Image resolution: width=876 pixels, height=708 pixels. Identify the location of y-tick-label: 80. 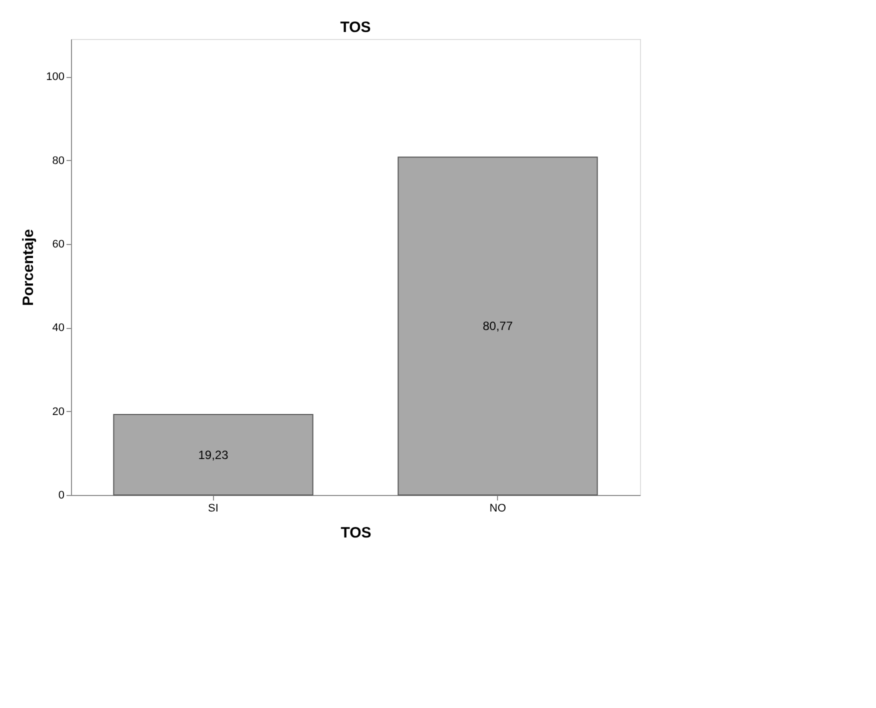
(58, 160).